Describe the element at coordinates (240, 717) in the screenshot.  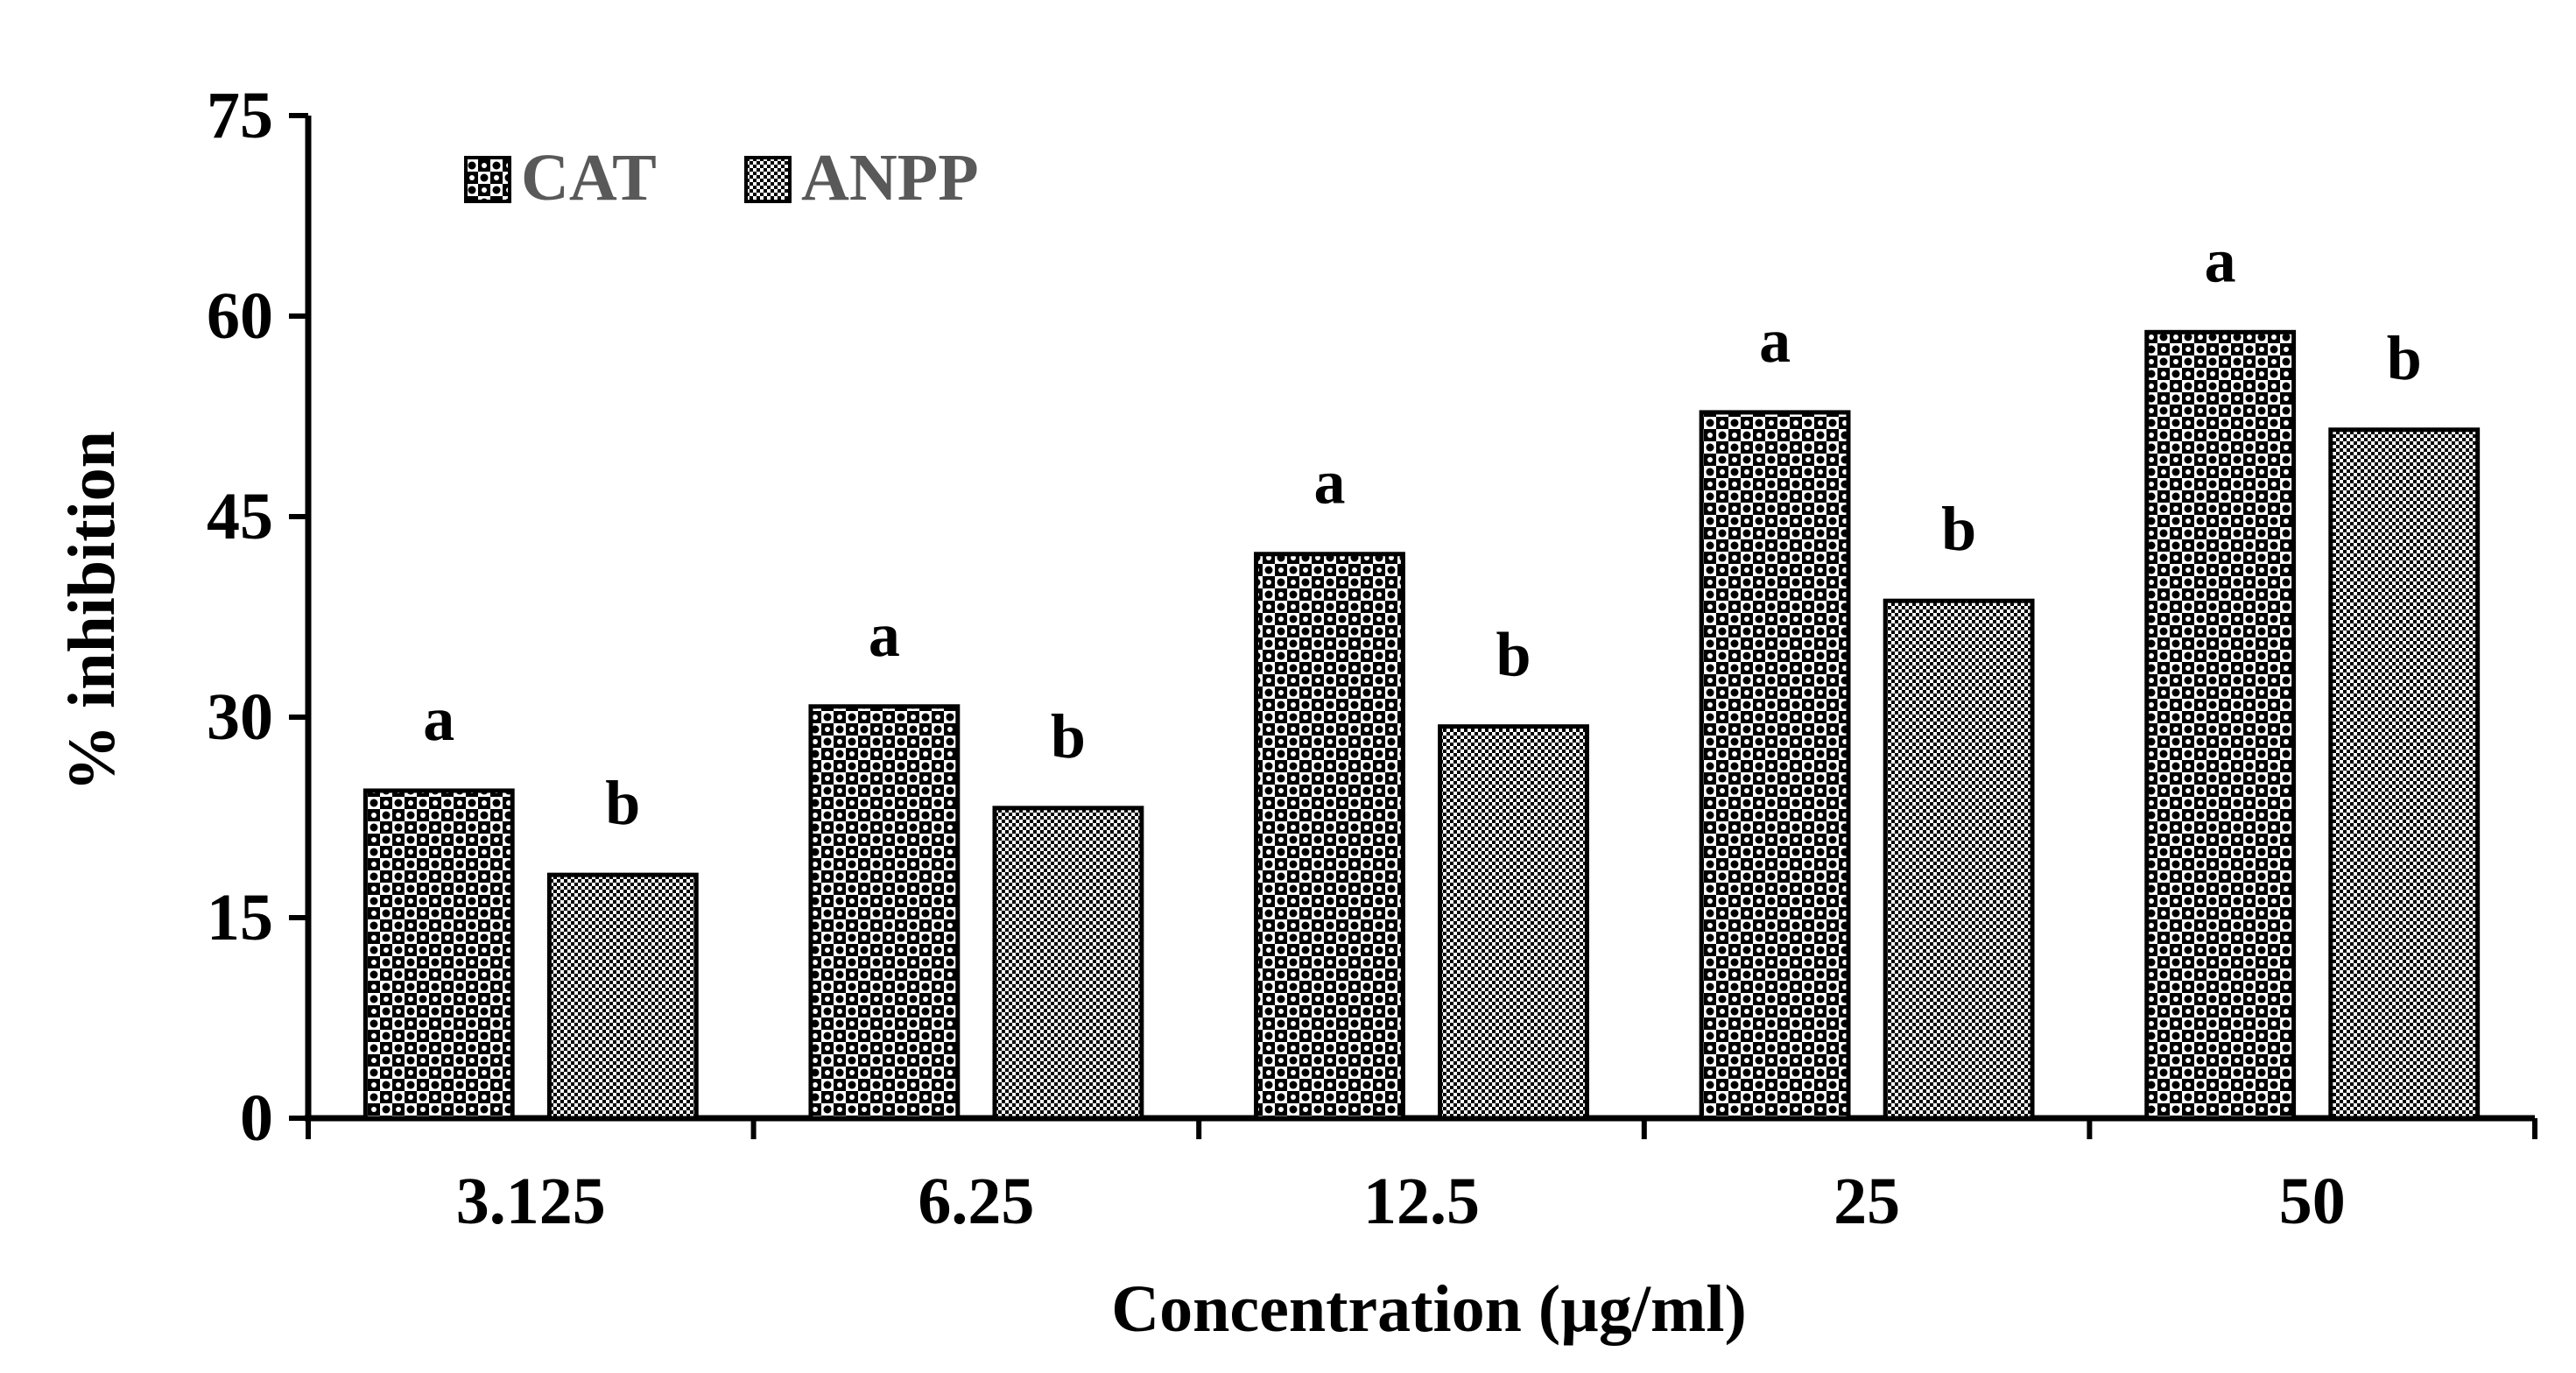
I see `y-tick-label: 30` at that location.